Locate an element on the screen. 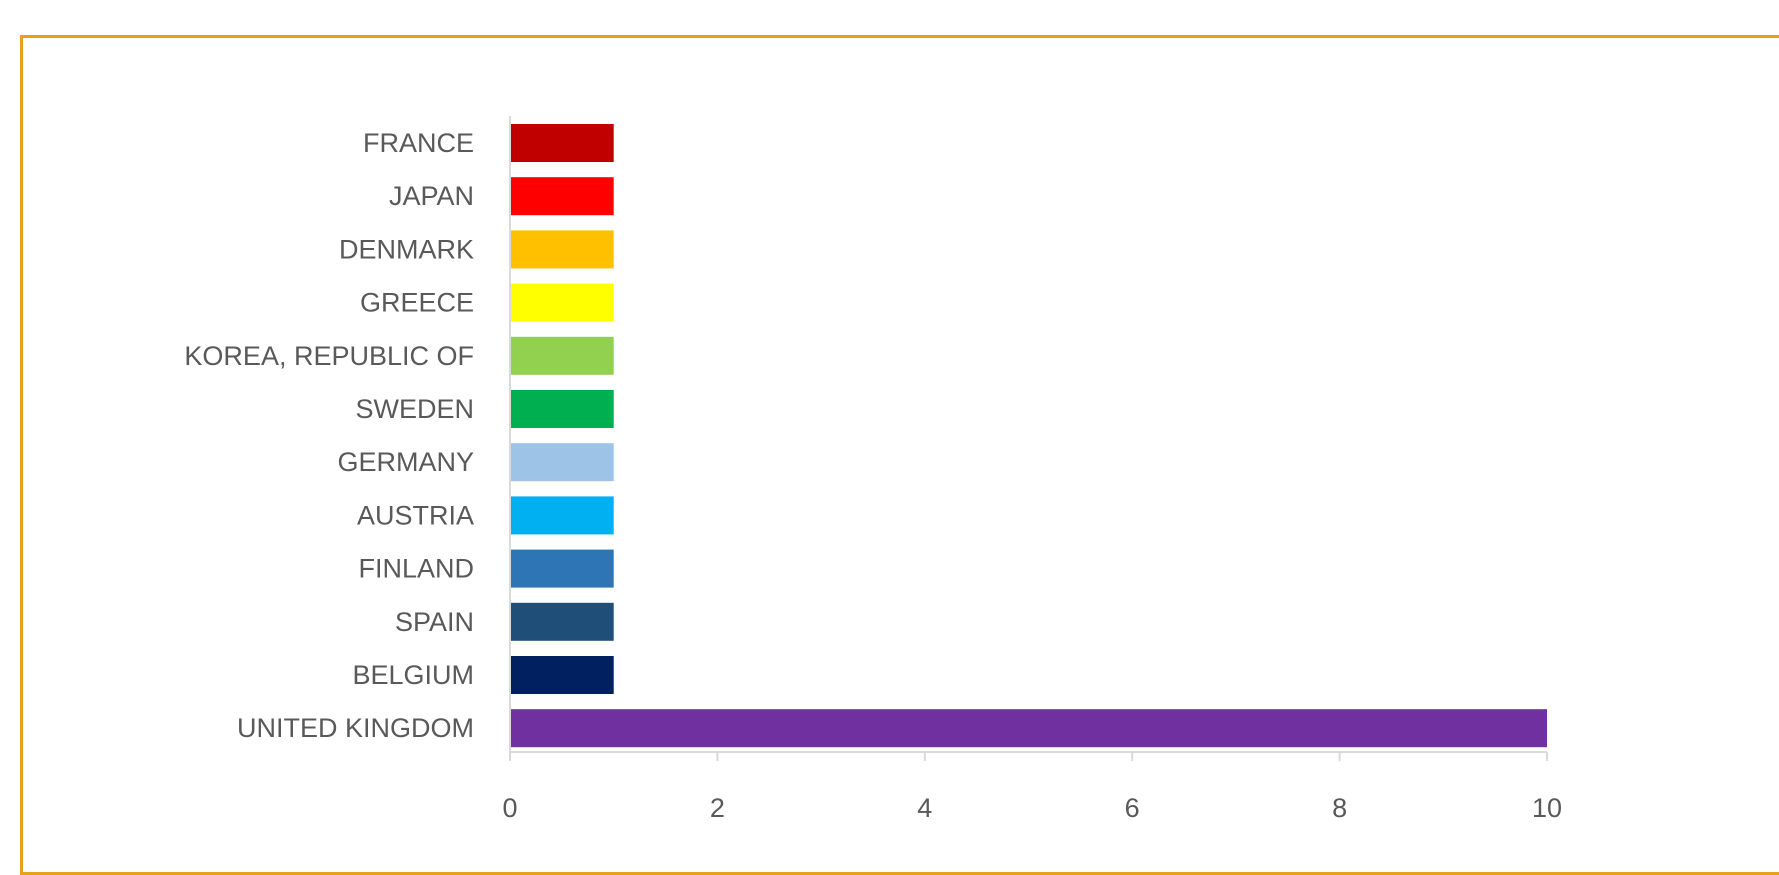 Image resolution: width=1779 pixels, height=875 pixels. category-label-korea-republic-of: KOREA, REPUBLIC OF is located at coordinates (329, 356).